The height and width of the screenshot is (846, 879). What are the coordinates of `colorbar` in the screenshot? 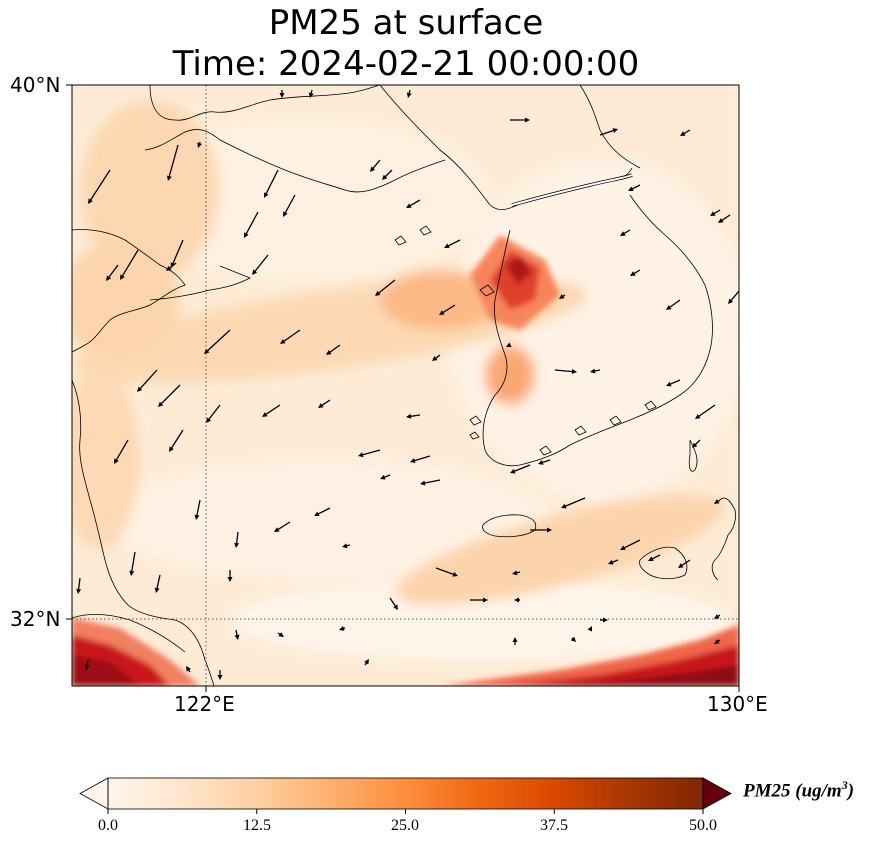 It's located at (405, 795).